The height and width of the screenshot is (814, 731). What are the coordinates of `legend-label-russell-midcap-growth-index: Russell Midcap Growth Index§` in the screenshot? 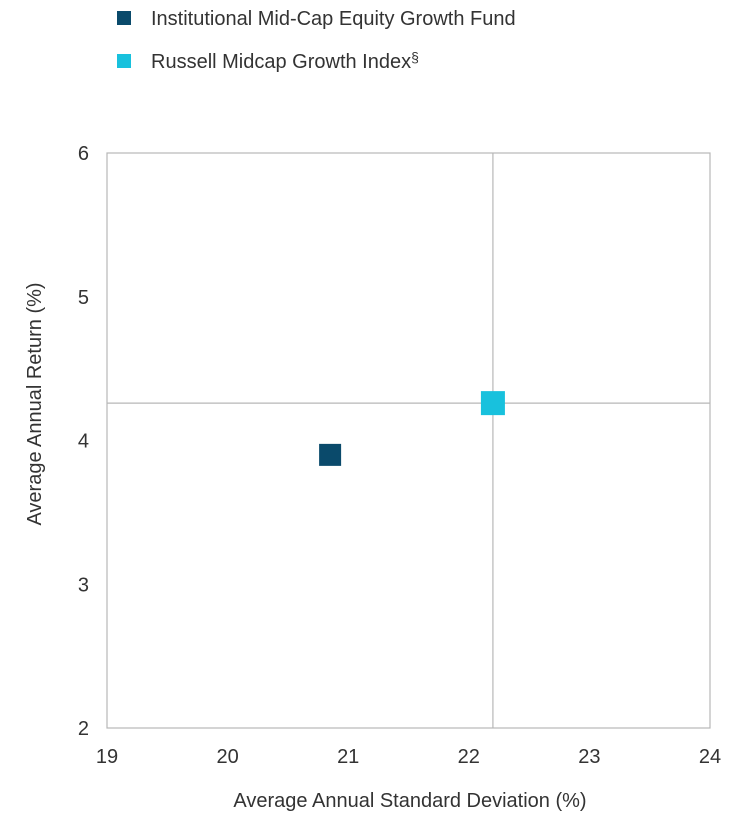 It's located at (285, 61).